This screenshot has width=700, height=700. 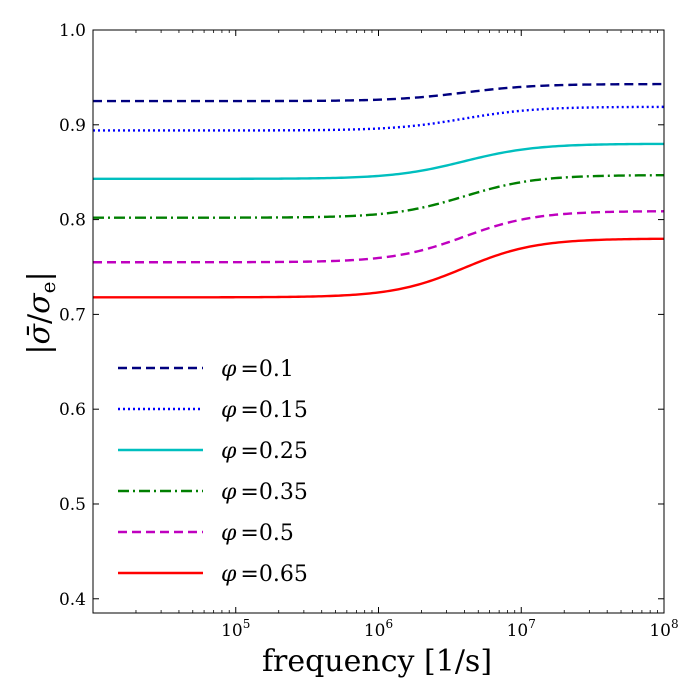 I want to click on y-axis-title-sigma-bar: σ̄, so click(x=39, y=333).